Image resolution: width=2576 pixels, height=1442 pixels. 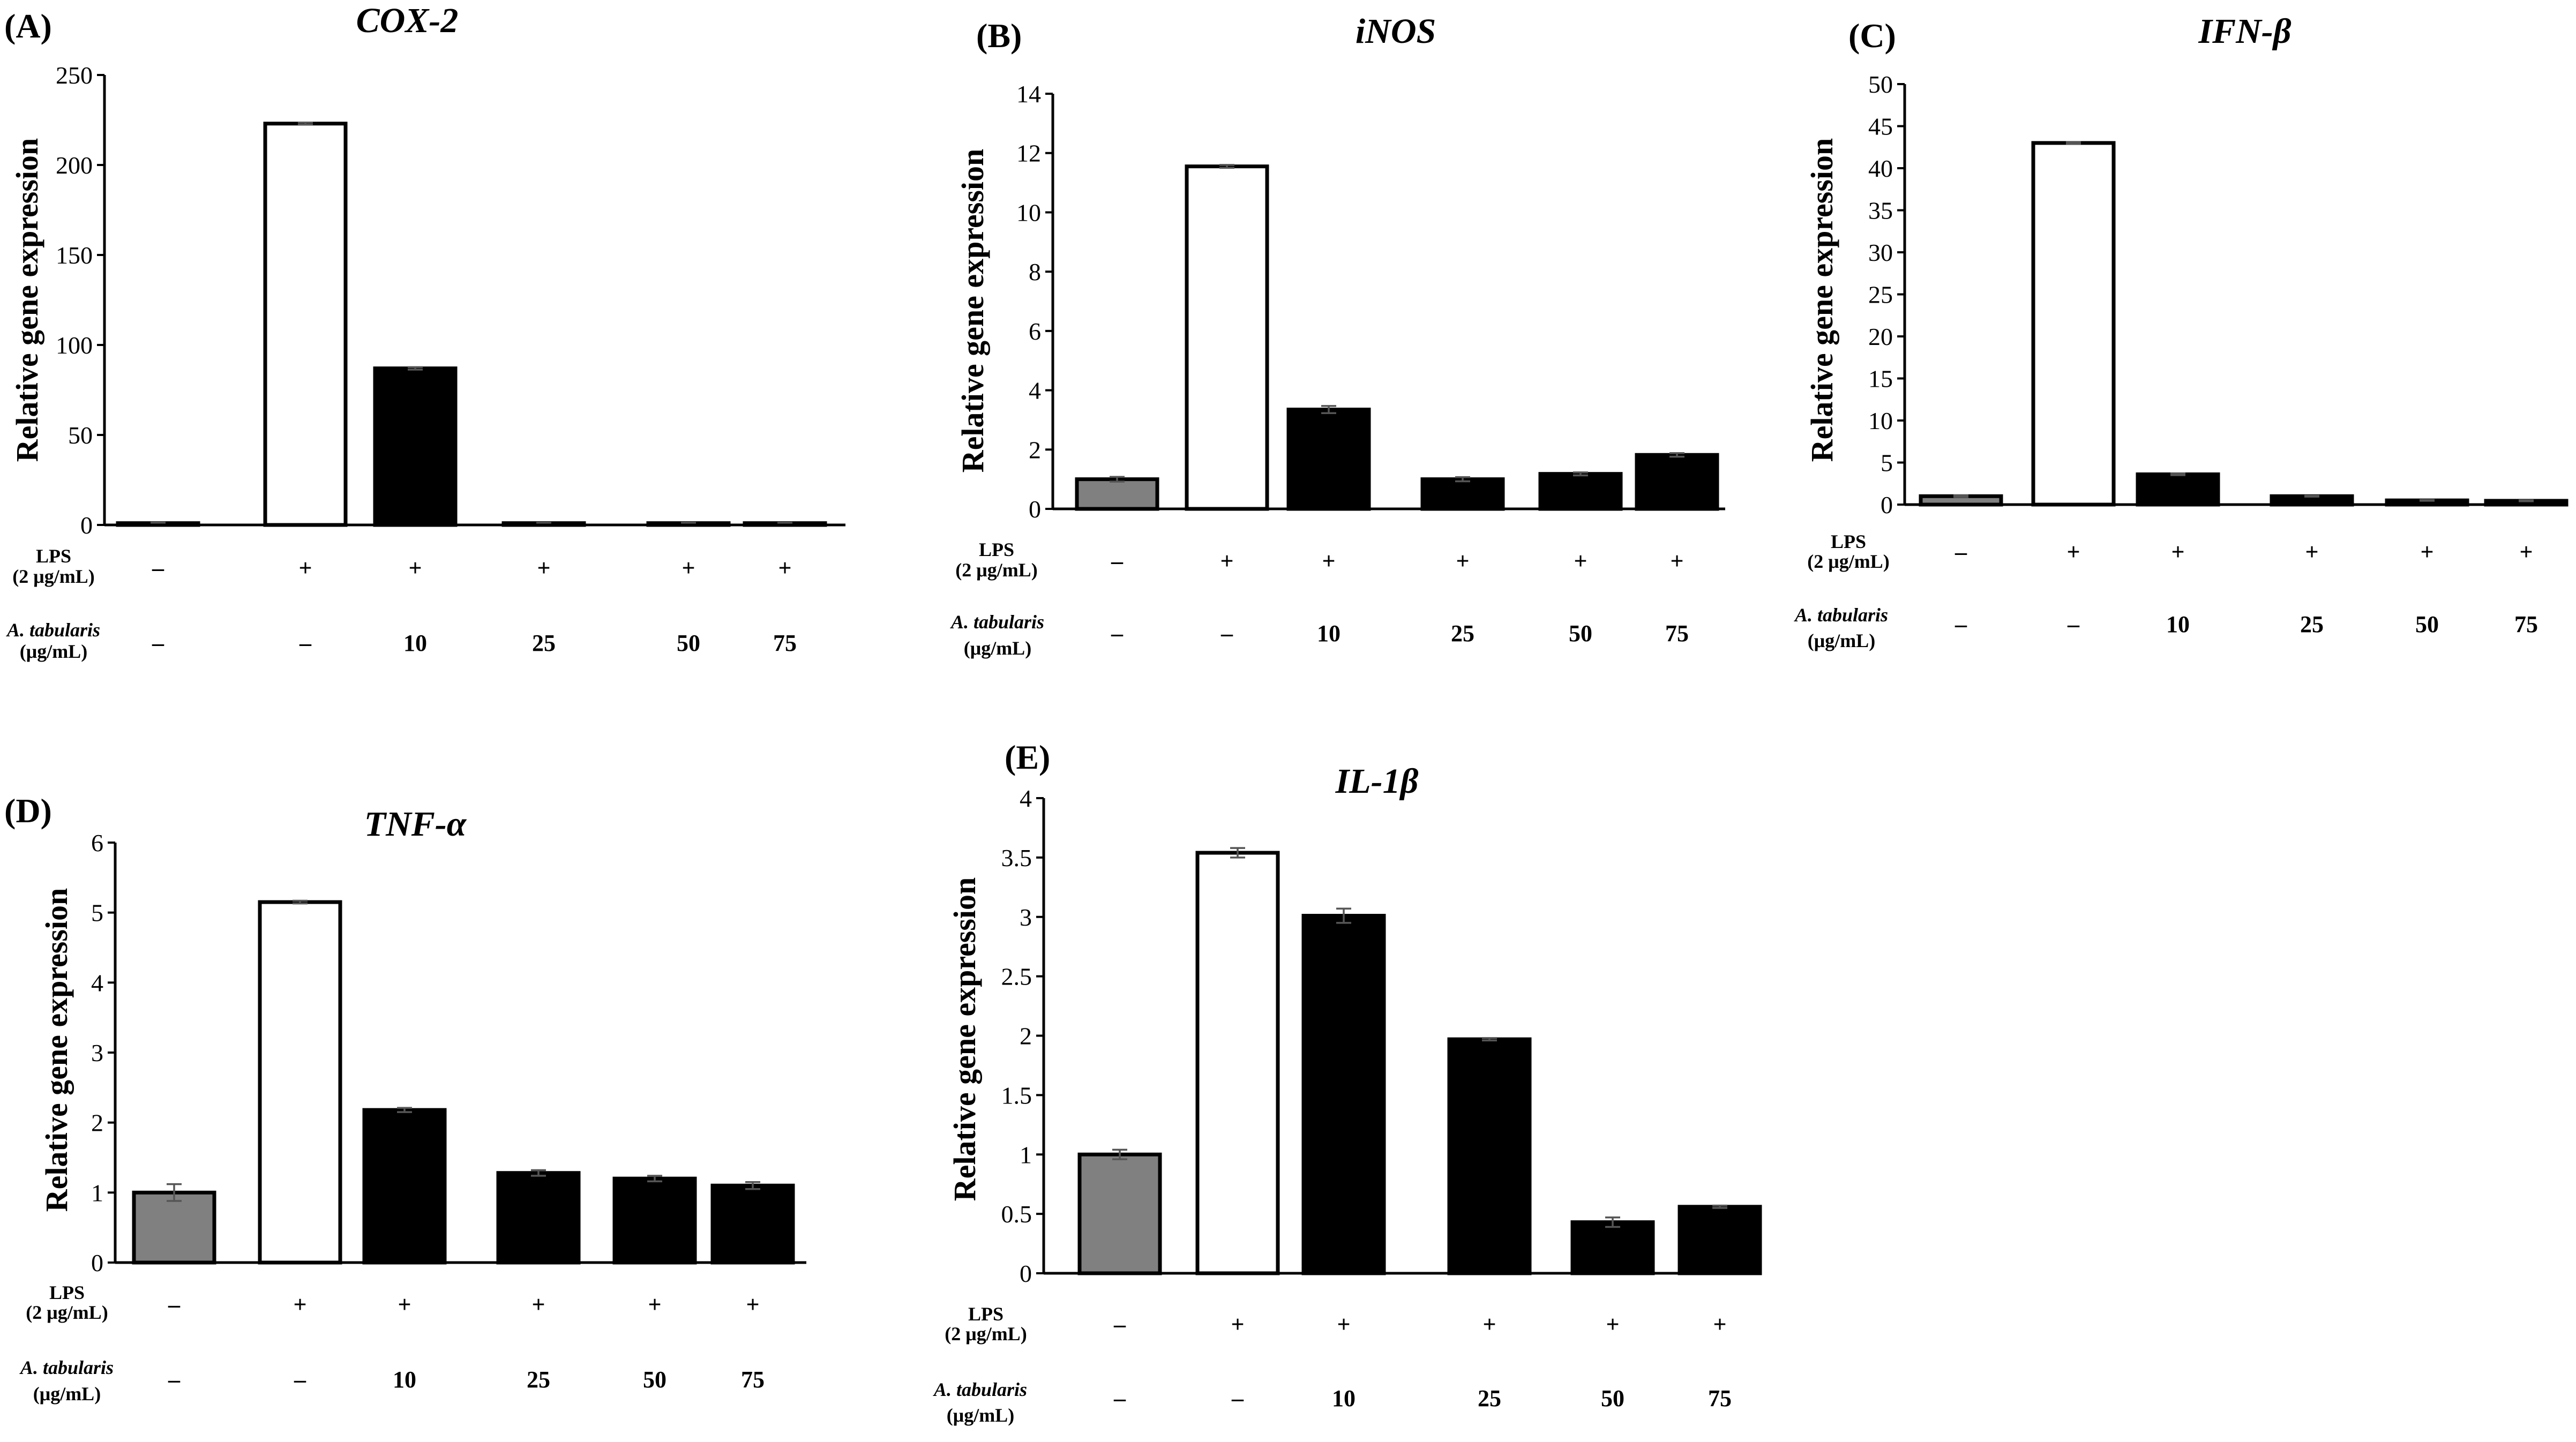 What do you see at coordinates (1027, 757) in the screenshot?
I see `panel-letter: (E)` at bounding box center [1027, 757].